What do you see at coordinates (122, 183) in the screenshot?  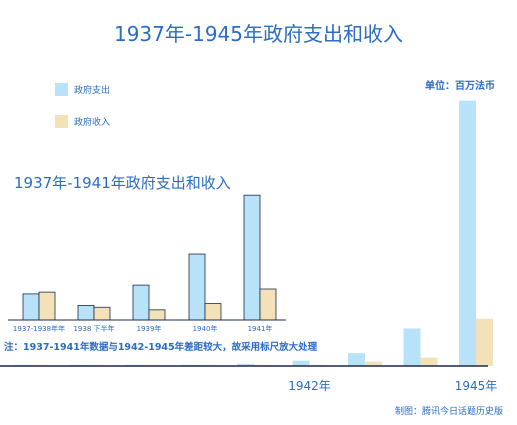 I see `inset-chart-title: 1937年-1941年政府支出和收入` at bounding box center [122, 183].